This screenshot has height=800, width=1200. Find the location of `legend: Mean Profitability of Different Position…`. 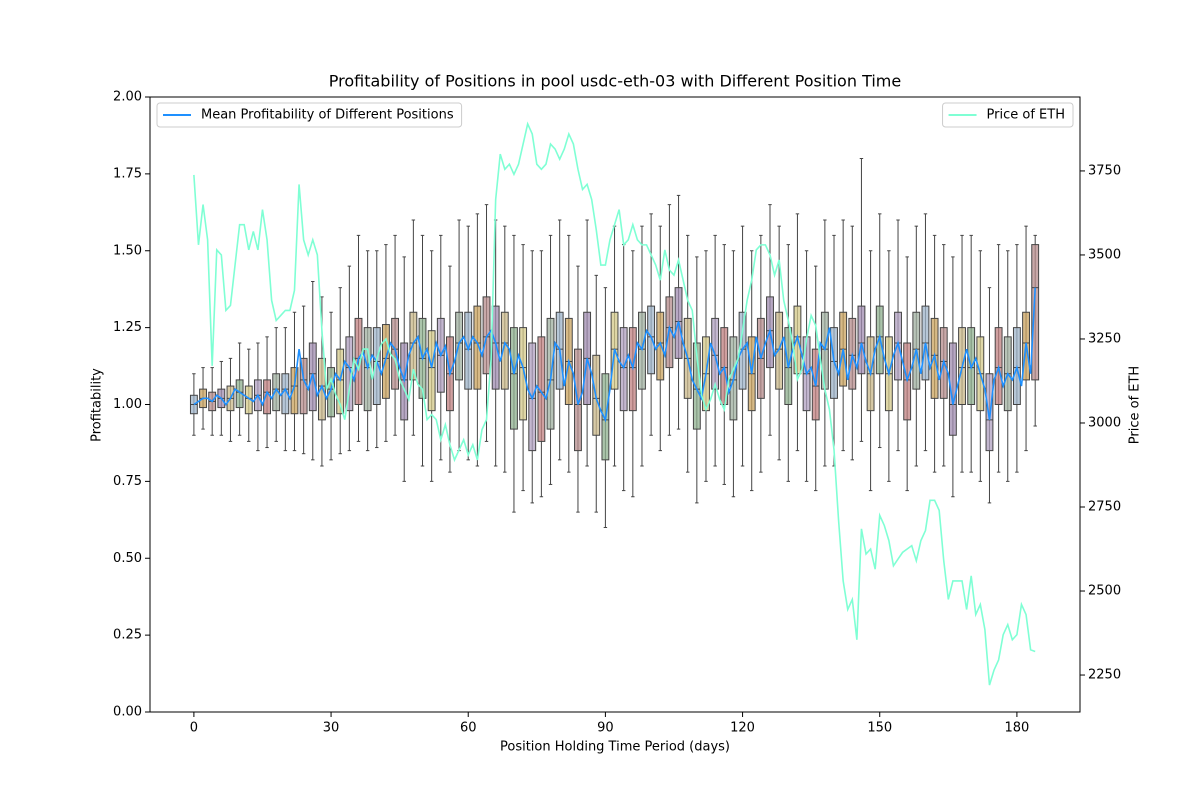

legend: Mean Profitability of Different Position… is located at coordinates (309, 115).